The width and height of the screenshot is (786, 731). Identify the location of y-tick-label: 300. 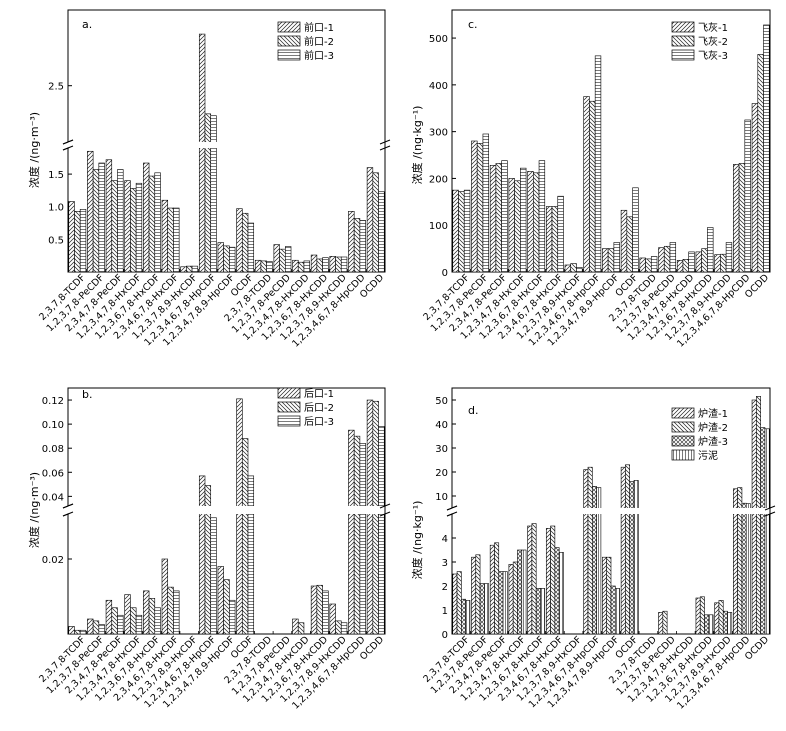
(438, 133).